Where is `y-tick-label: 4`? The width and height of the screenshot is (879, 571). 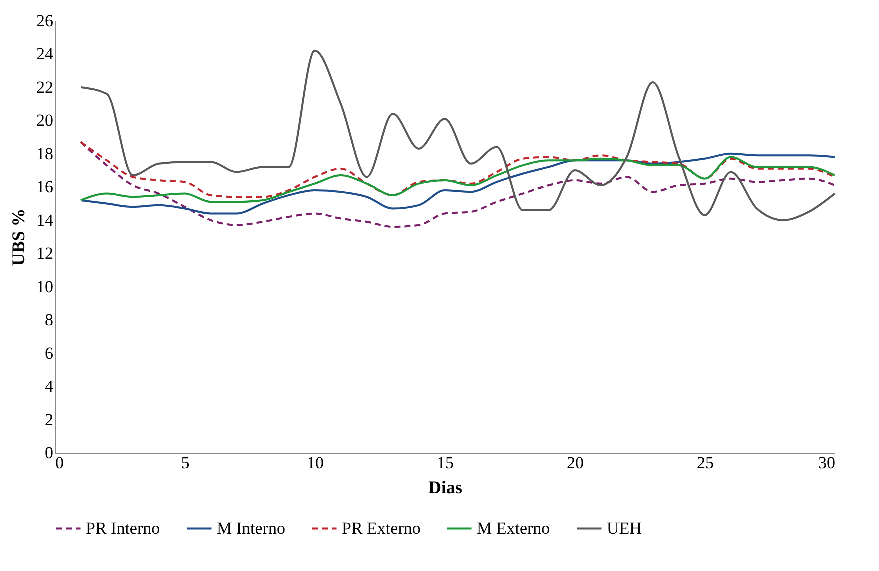 y-tick-label: 4 is located at coordinates (49, 386).